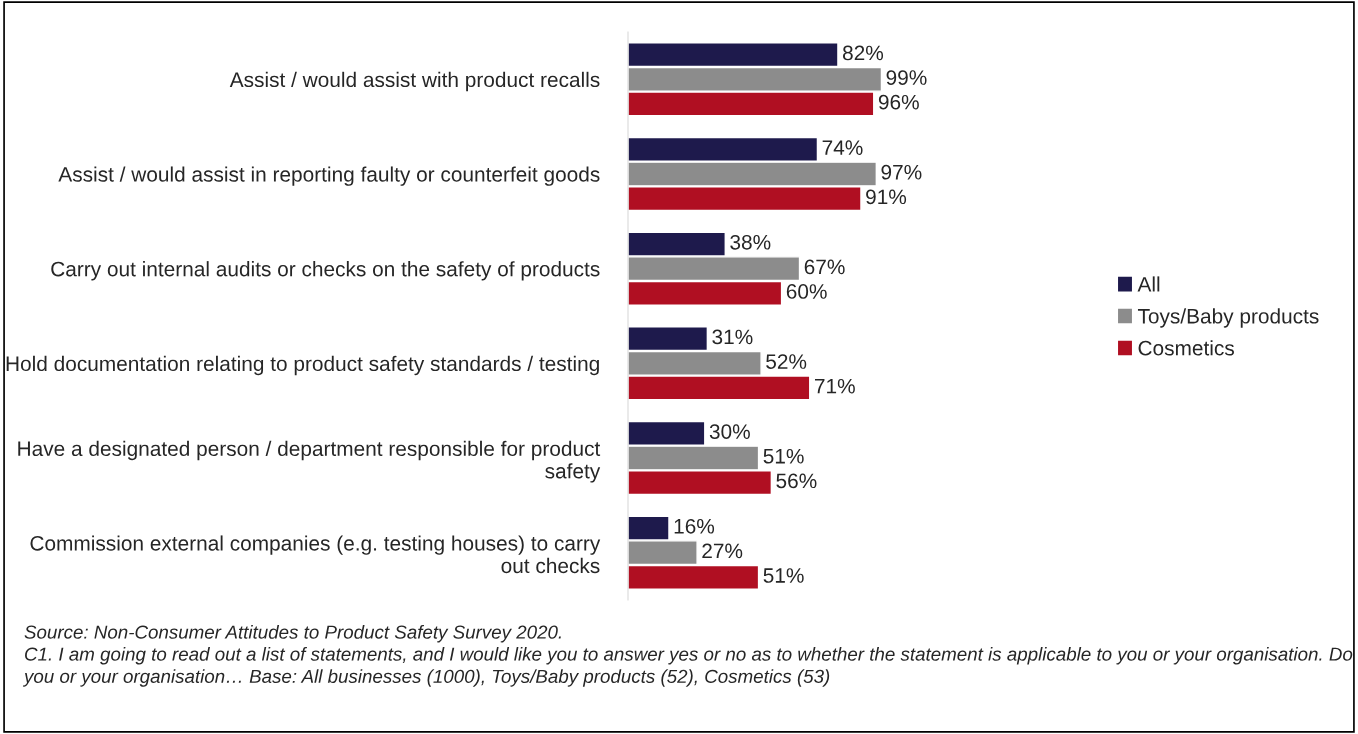 The image size is (1358, 734). I want to click on legend-label: Cosmetics, so click(1186, 348).